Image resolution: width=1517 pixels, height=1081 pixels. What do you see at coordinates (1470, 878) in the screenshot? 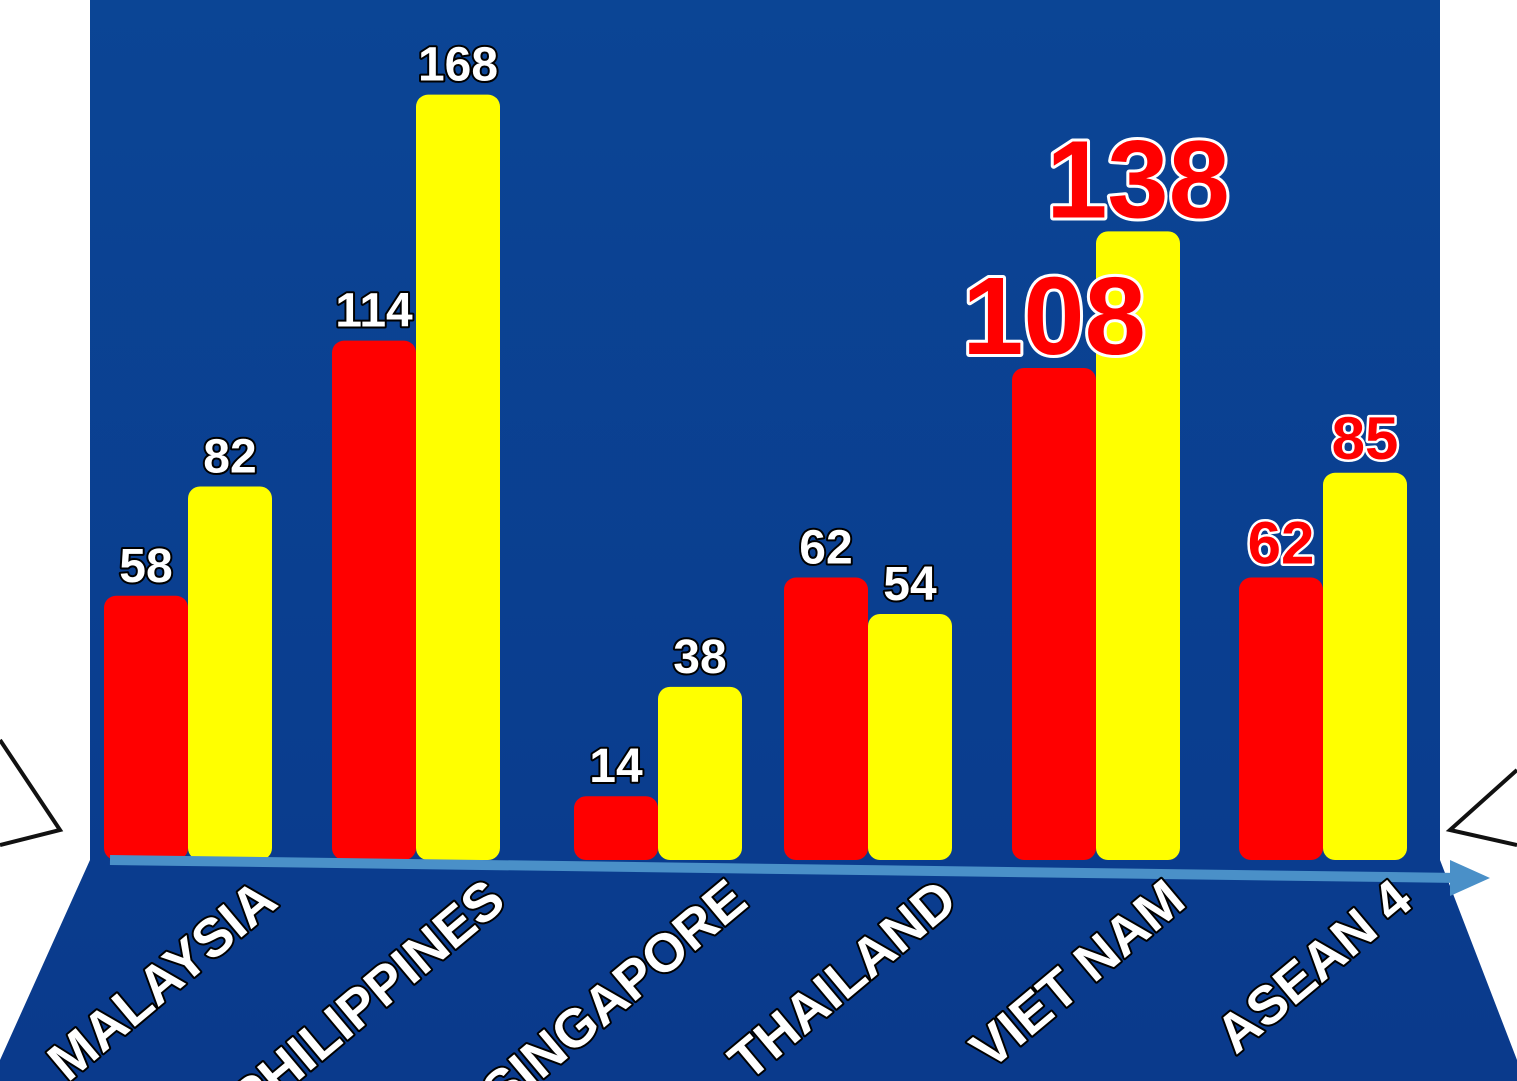
I see `axis-arrow-head` at bounding box center [1470, 878].